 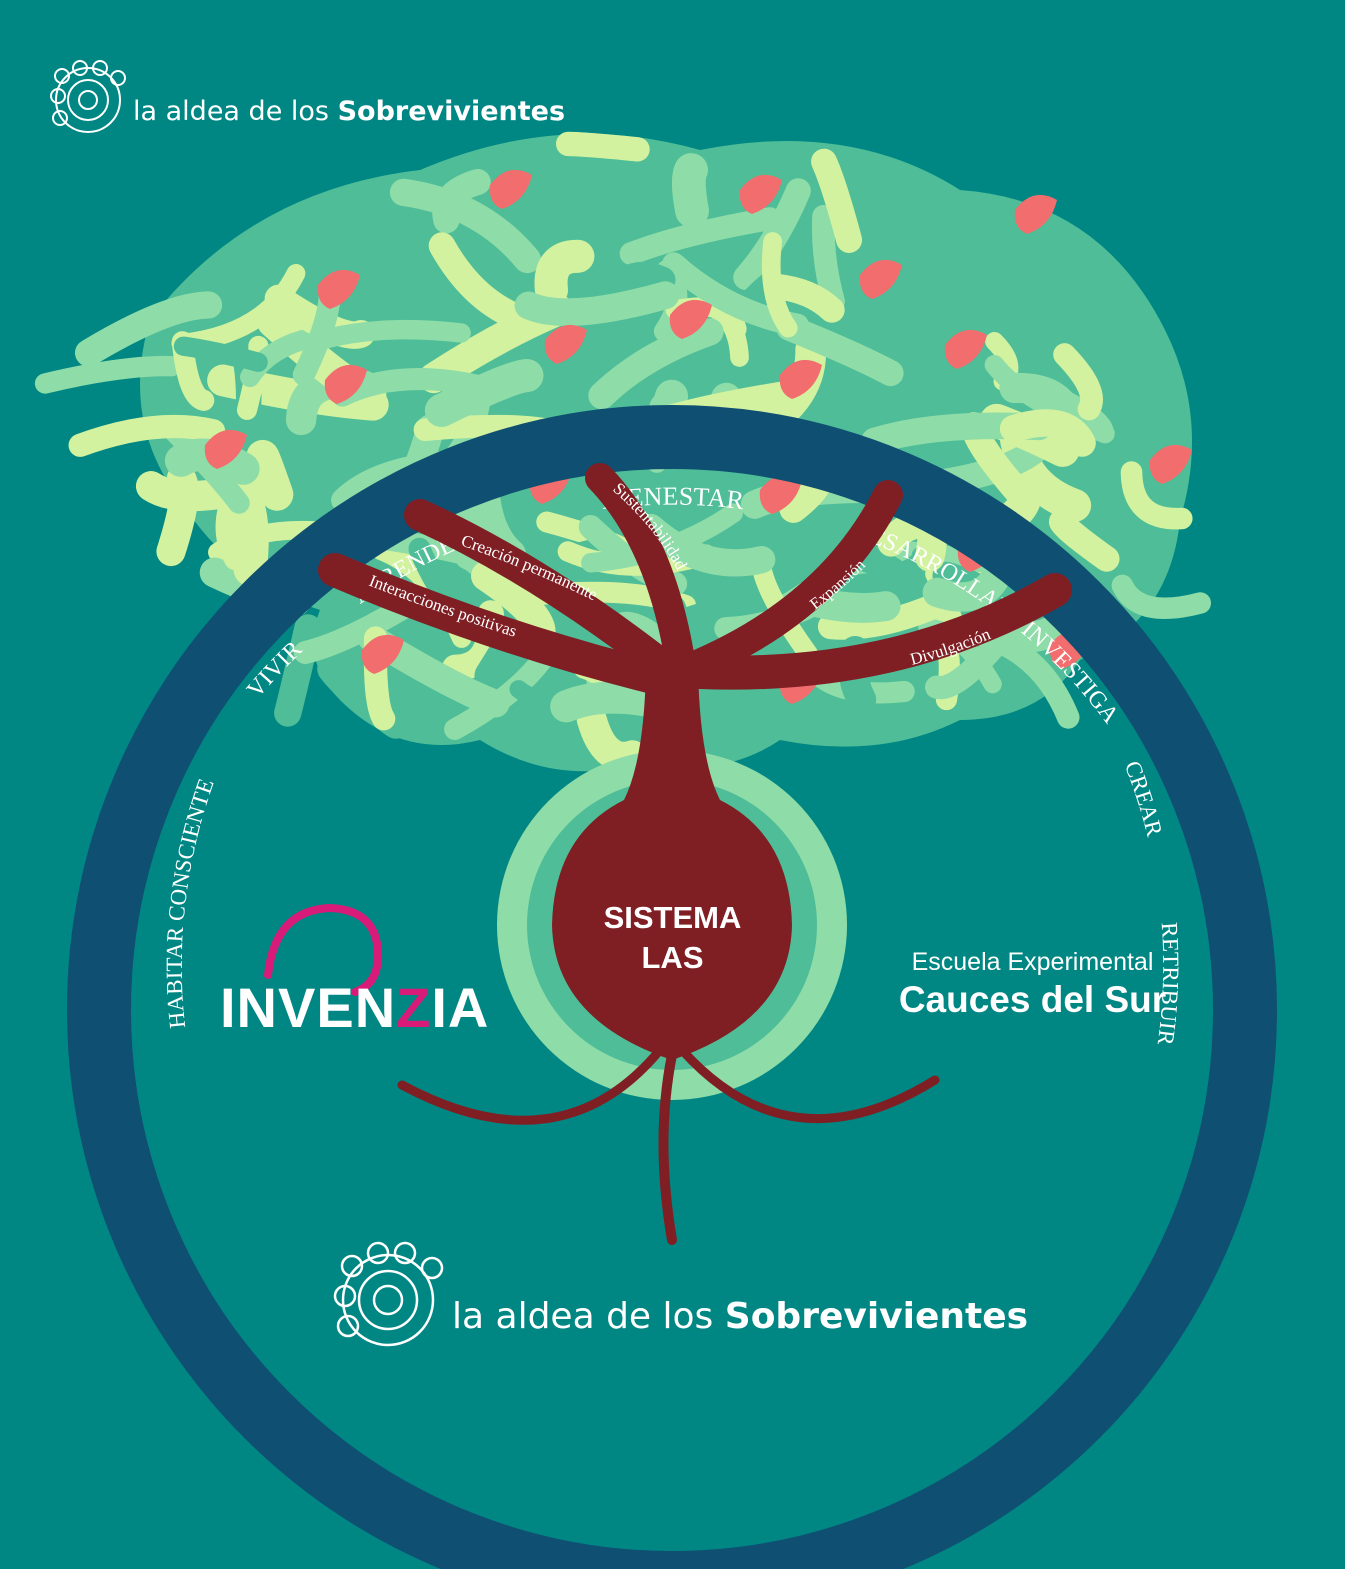 What do you see at coordinates (414, 1007) in the screenshot?
I see `invenzia-z: Z` at bounding box center [414, 1007].